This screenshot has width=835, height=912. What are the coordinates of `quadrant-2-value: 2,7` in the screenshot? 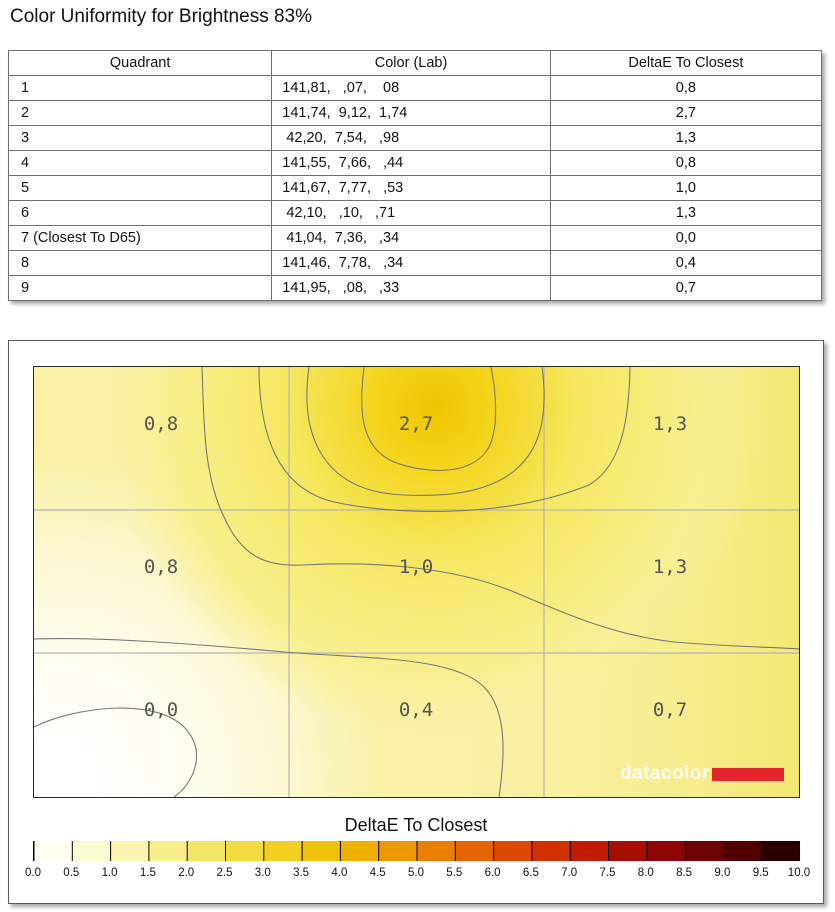 It's located at (416, 424).